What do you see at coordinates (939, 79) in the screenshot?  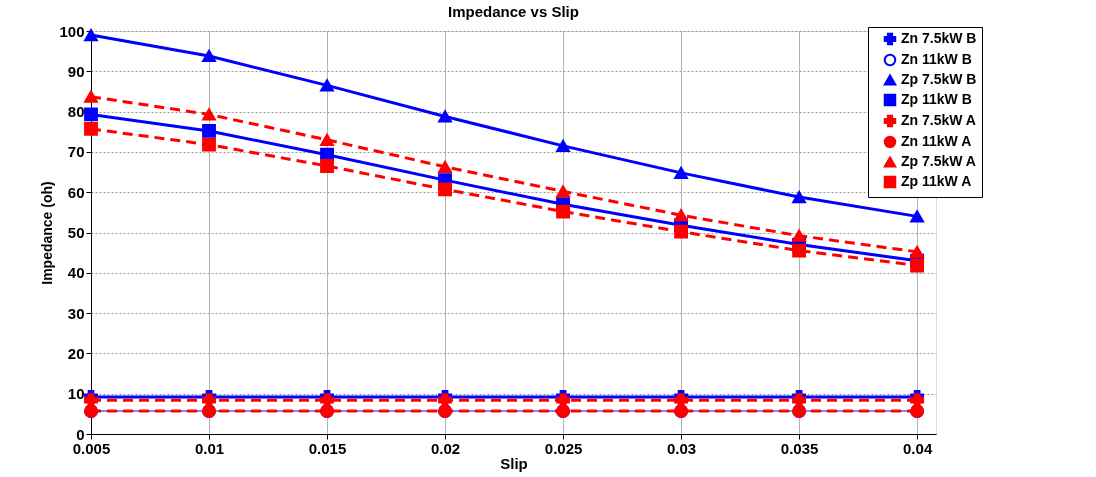 I see `legend-label: Zp 7.5kW B` at bounding box center [939, 79].